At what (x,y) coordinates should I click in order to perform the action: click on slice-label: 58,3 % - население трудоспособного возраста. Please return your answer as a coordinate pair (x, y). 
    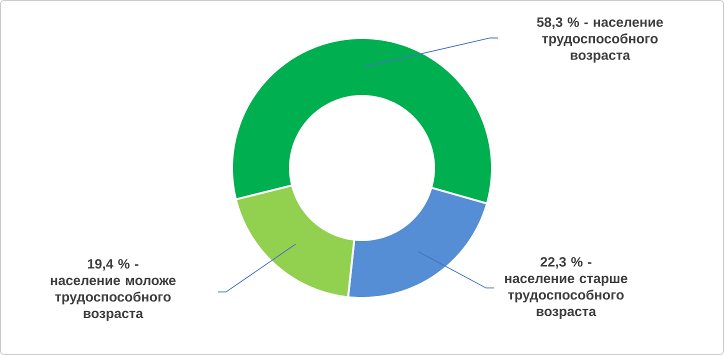
    Looking at the image, I should click on (599, 40).